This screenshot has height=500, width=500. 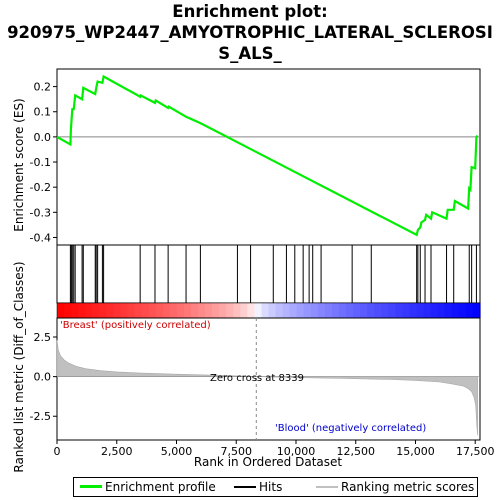 What do you see at coordinates (43, 87) in the screenshot?
I see `es-y-tick-label: 0.2` at bounding box center [43, 87].